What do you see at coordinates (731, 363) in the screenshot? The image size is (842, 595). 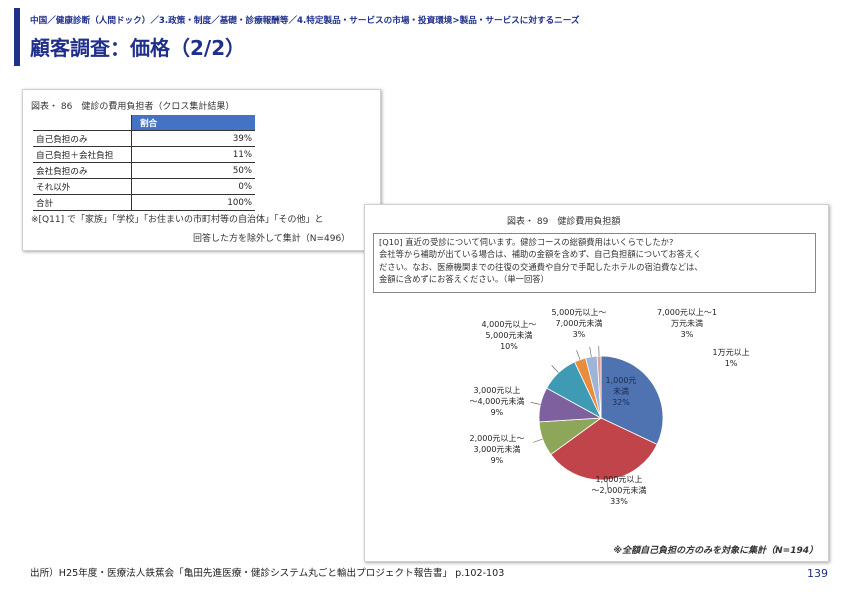 I see `pie-slice-percent: 1%` at bounding box center [731, 363].